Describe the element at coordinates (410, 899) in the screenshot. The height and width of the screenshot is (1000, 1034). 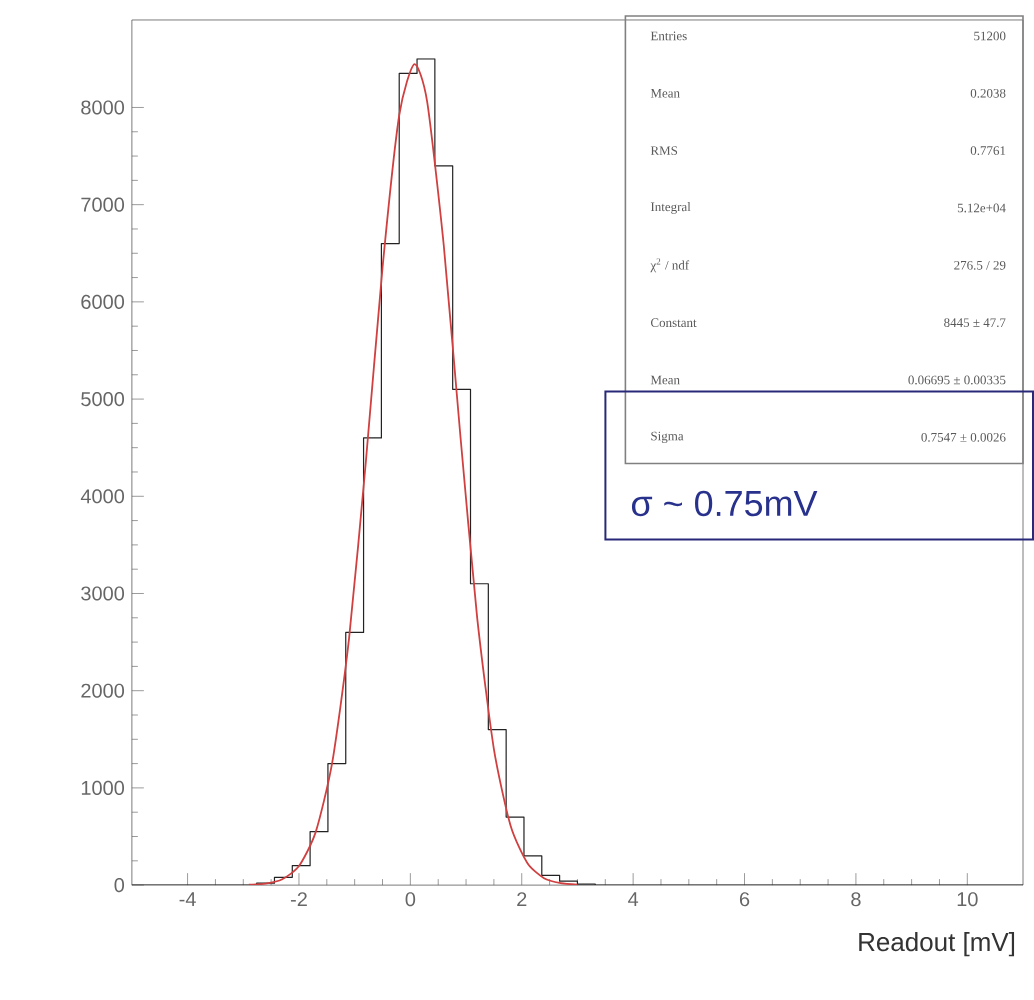
I see `x-tick-label: 0` at that location.